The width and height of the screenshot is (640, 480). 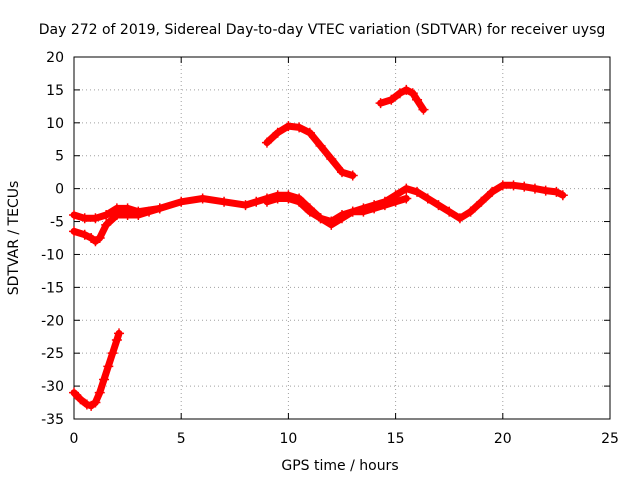 I want to click on y-tick-label: -10, so click(x=52, y=255).